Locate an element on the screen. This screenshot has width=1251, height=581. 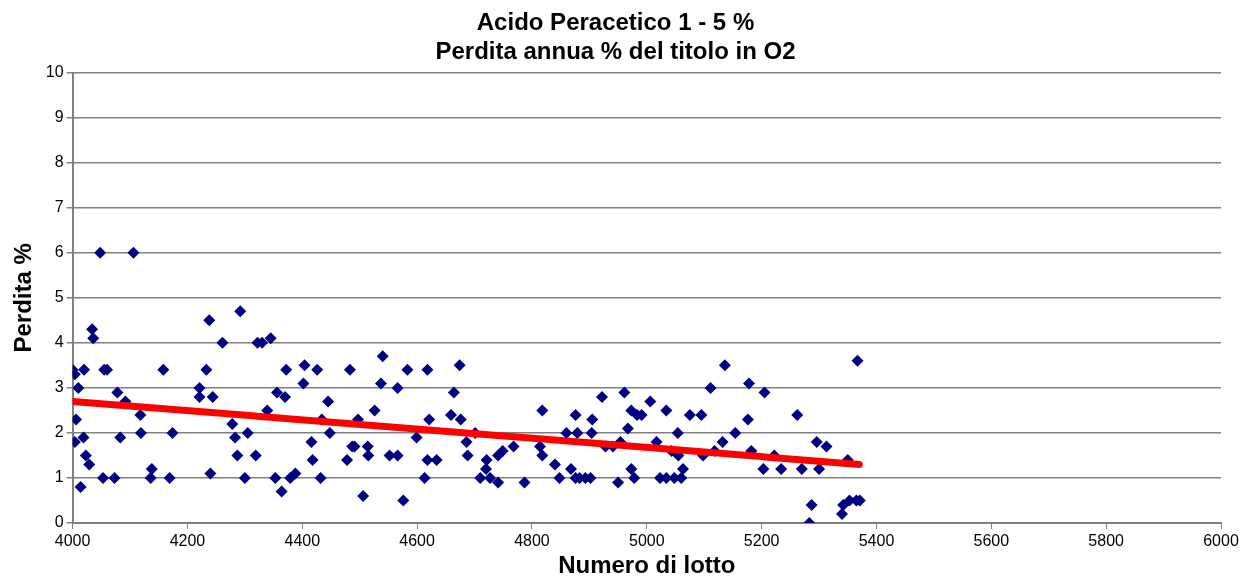
x-tick-label: 5600 is located at coordinates (991, 541).